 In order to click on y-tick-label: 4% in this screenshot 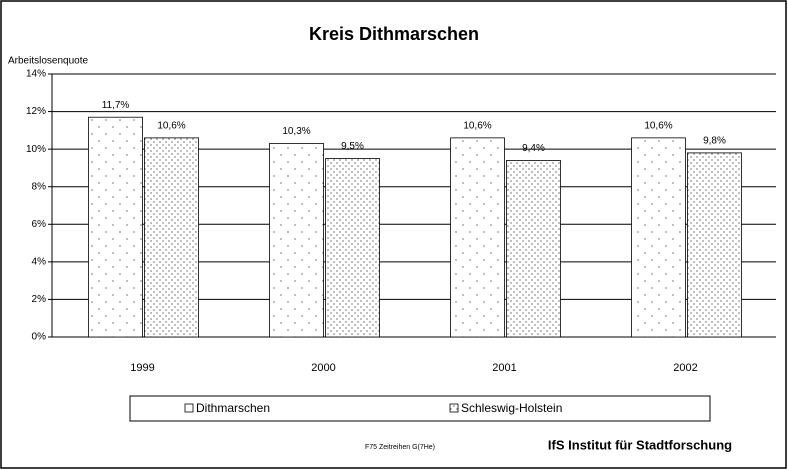, I will do `click(39, 261)`.